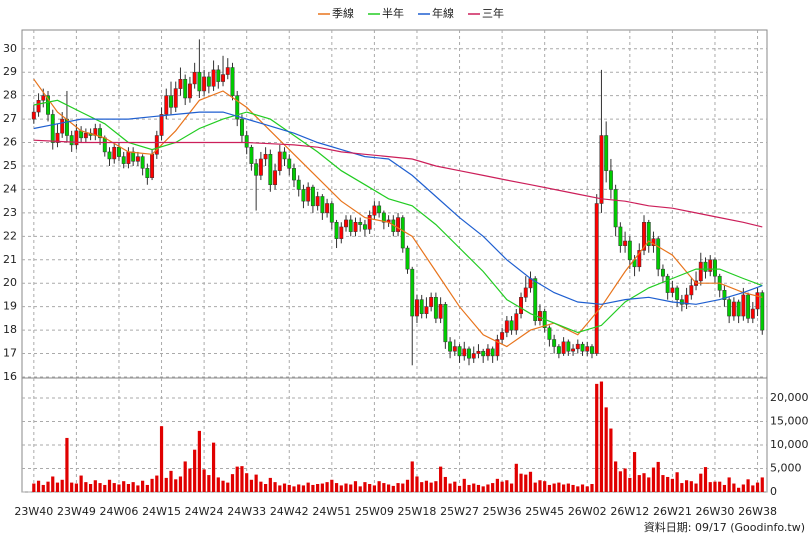 Image resolution: width=808 pixels, height=540 pixels. What do you see at coordinates (789, 420) in the screenshot?
I see `y2-tick-label: 15,000` at bounding box center [789, 420].